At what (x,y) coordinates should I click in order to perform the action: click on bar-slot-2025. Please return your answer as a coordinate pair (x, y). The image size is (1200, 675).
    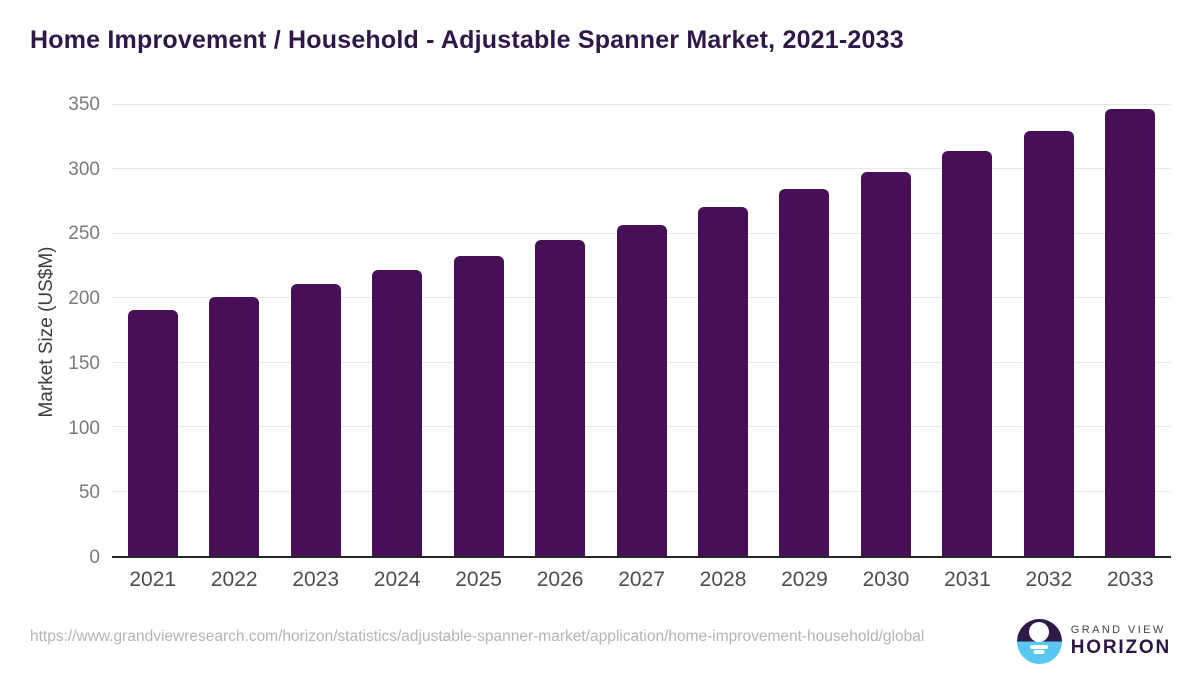
    Looking at the image, I should click on (478, 330).